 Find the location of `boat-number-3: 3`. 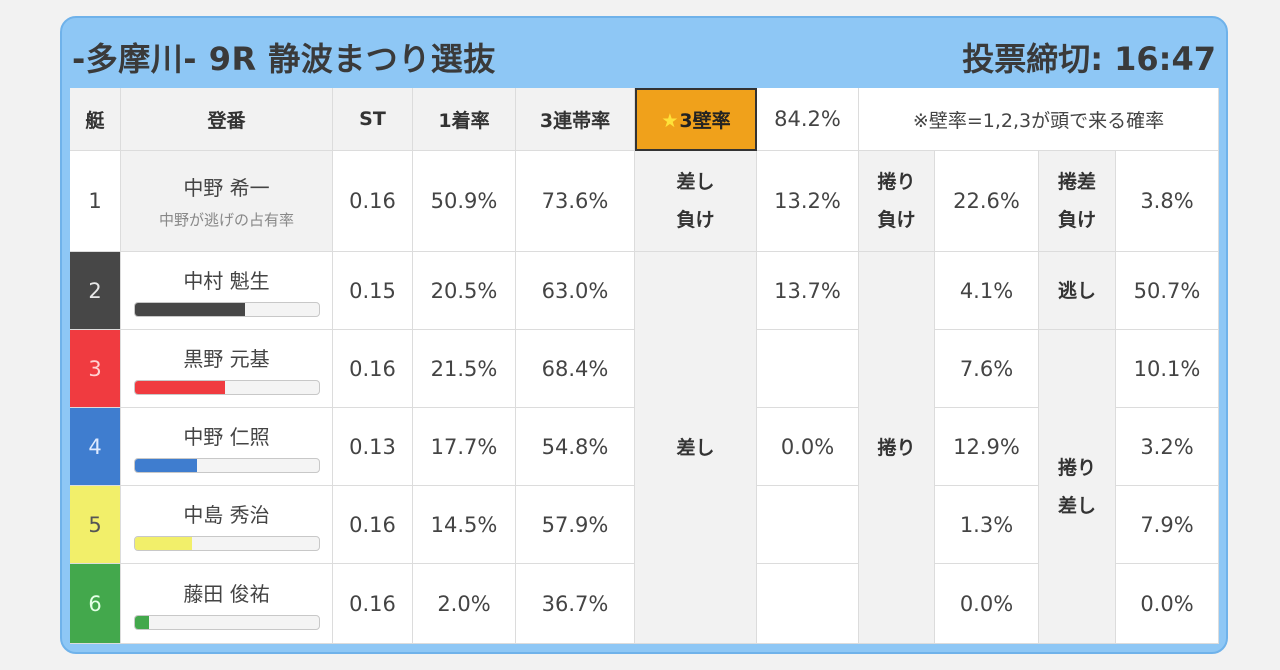

boat-number-3: 3 is located at coordinates (95, 369).